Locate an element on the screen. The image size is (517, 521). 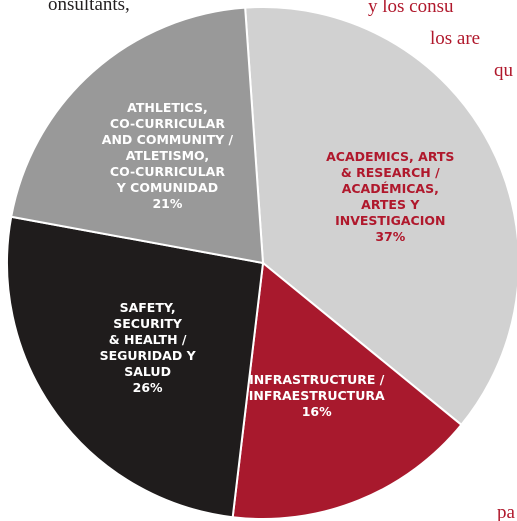
label-line: & HEALTH / is located at coordinates (148, 339).